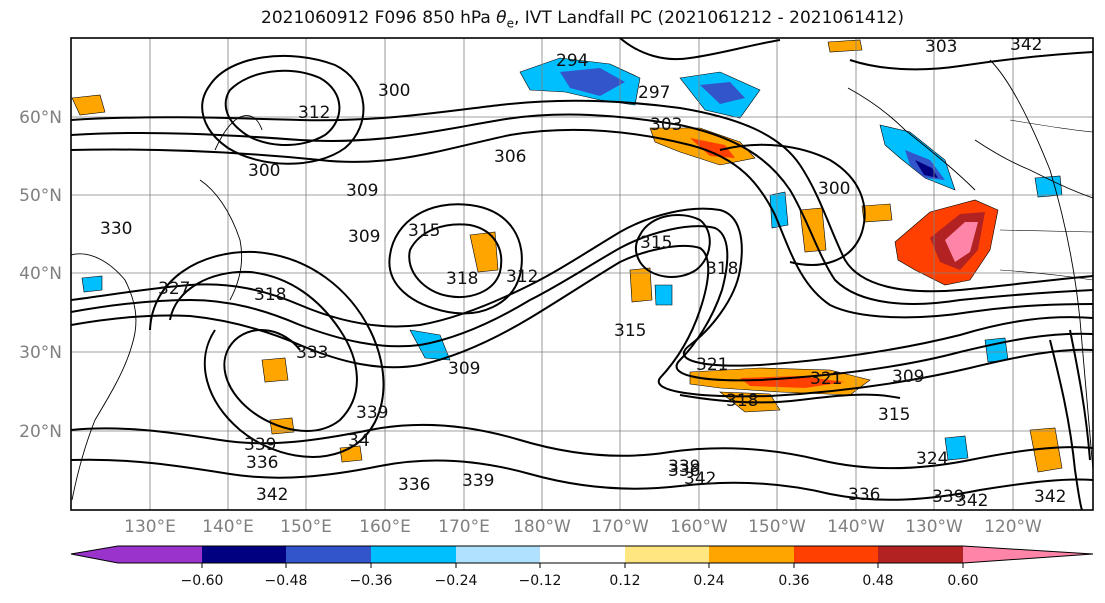 The image size is (1105, 603). I want to click on colorbar-label: 0.24, so click(708, 581).